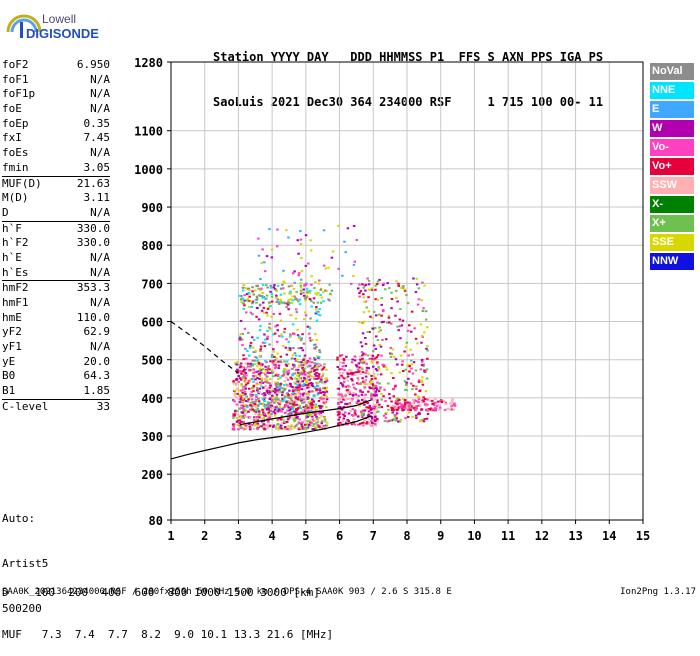 The height and width of the screenshot is (656, 700). Describe the element at coordinates (575, 536) in the screenshot. I see `x-tick-label: 13` at that location.